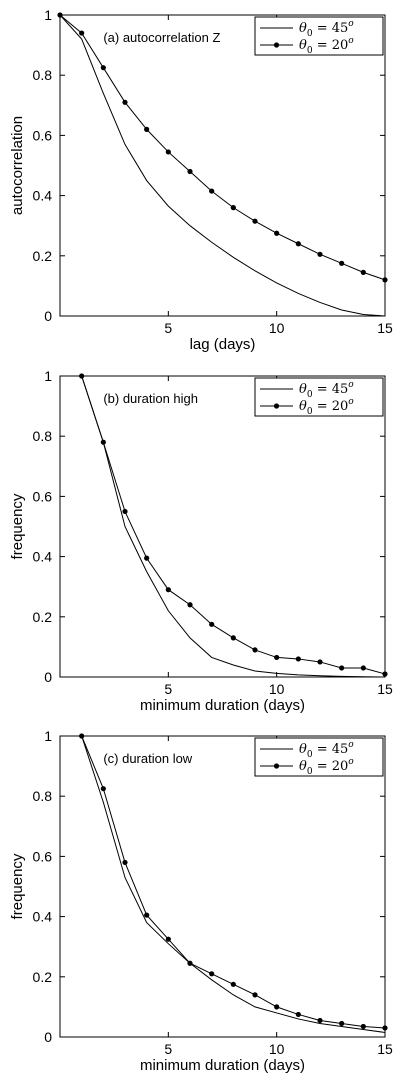 The width and height of the screenshot is (393, 1074). What do you see at coordinates (161, 37) in the screenshot?
I see `panel-annotation: (a) autocorrelation Z` at bounding box center [161, 37].